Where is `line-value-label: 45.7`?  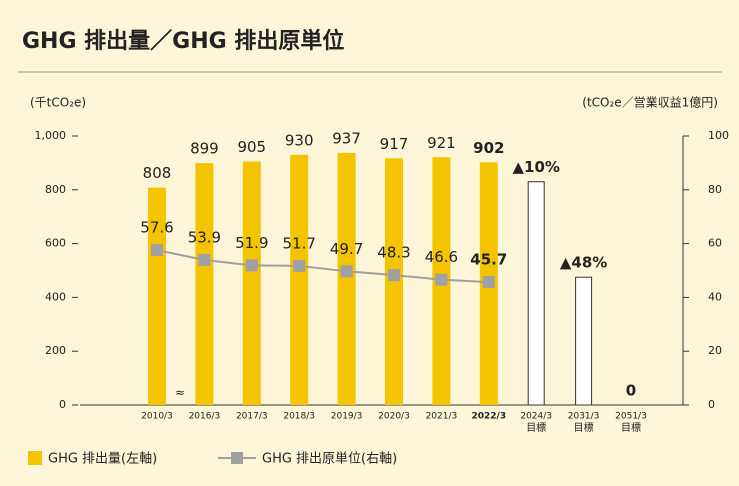 line-value-label: 45.7 is located at coordinates (488, 260).